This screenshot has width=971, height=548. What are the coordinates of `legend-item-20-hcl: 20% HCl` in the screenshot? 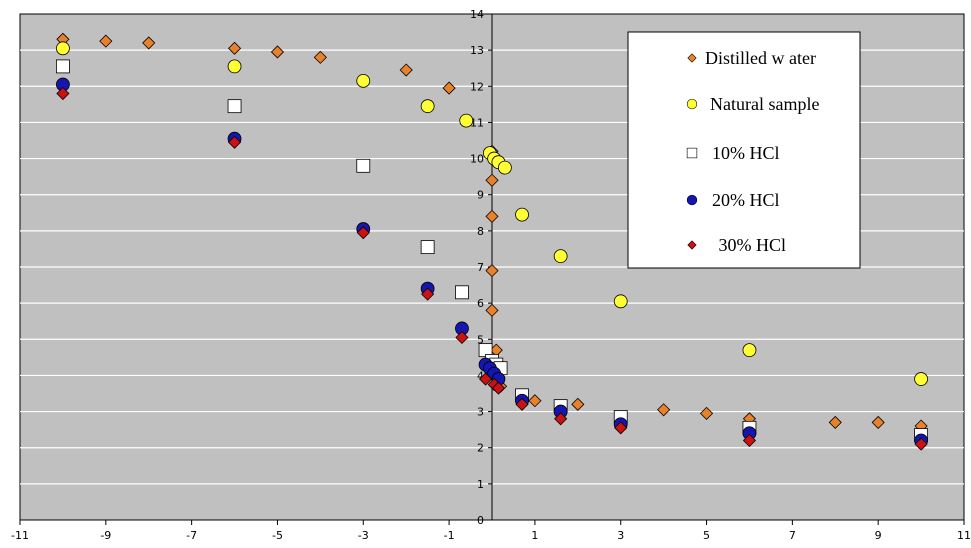 It's located at (733, 200).